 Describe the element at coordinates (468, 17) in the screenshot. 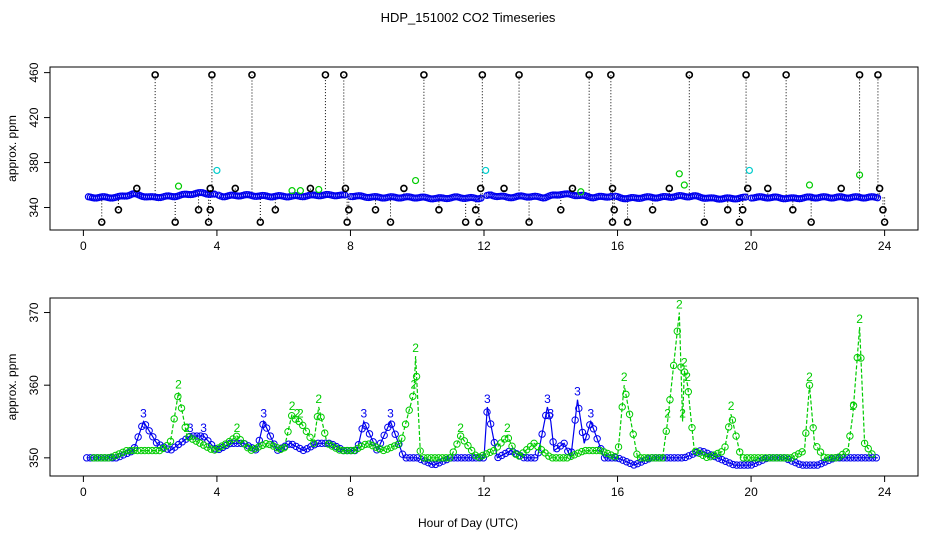

I see `chart-title: HDP_151002 CO2 Timeseries` at that location.